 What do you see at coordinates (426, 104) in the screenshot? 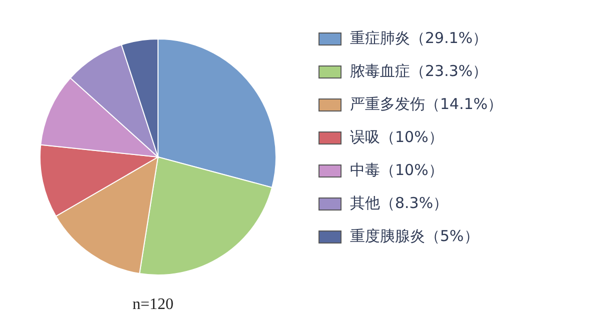
I see `legend-label: 严重多发伤（14.1%）` at bounding box center [426, 104].